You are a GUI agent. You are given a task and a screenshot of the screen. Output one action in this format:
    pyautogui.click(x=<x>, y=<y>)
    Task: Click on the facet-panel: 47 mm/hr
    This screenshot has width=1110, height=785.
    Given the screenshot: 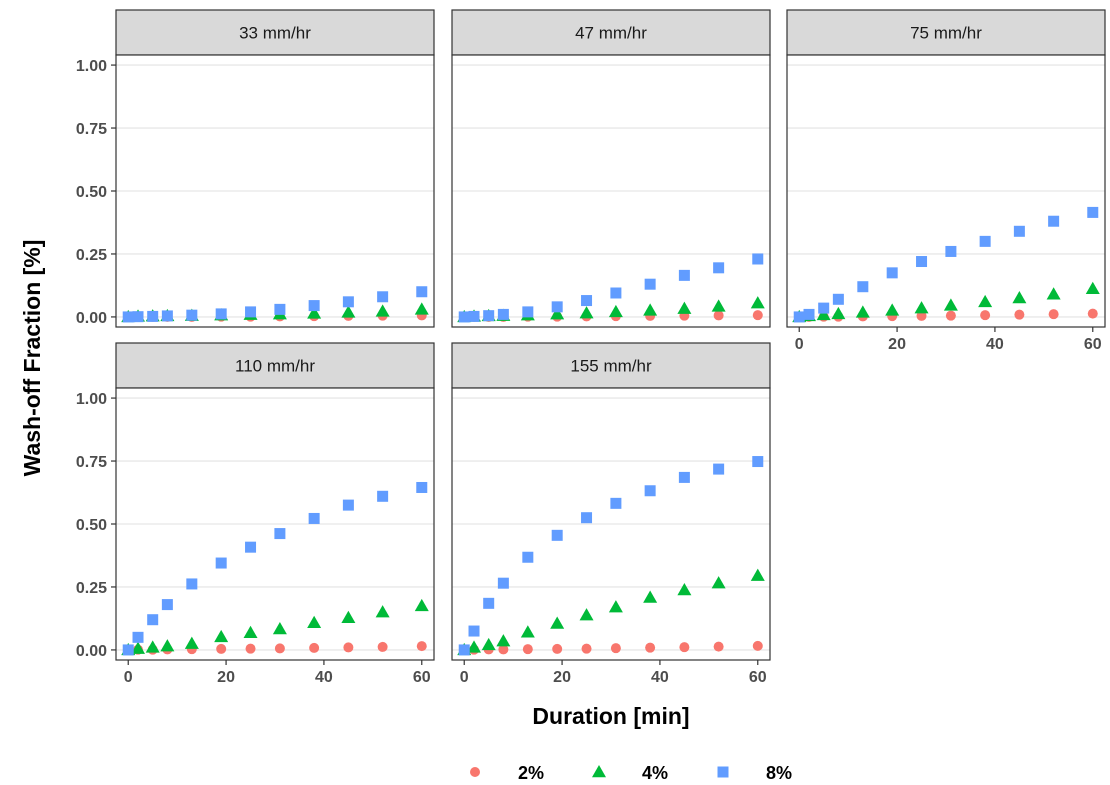 What is the action you would take?
    pyautogui.click(x=611, y=168)
    